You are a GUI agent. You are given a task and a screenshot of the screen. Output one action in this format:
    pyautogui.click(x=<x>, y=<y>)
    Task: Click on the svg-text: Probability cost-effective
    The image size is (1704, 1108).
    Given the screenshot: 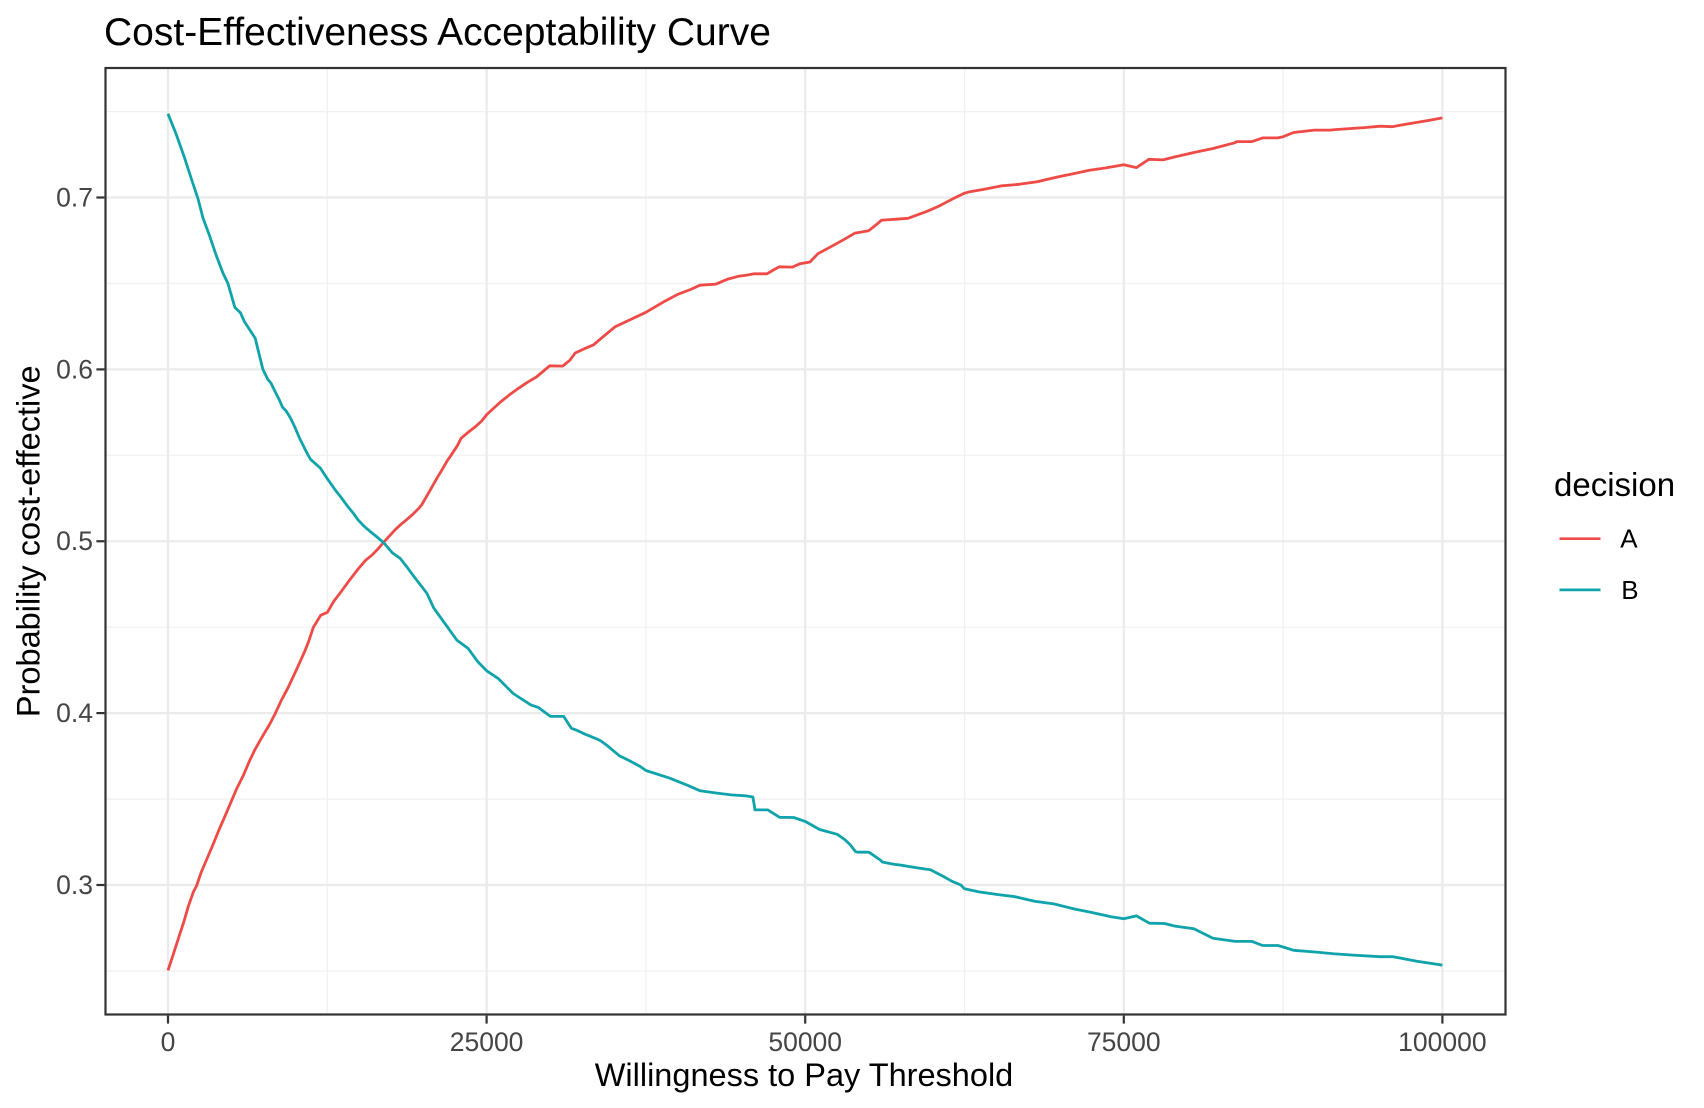 What is the action you would take?
    pyautogui.click(x=29, y=541)
    